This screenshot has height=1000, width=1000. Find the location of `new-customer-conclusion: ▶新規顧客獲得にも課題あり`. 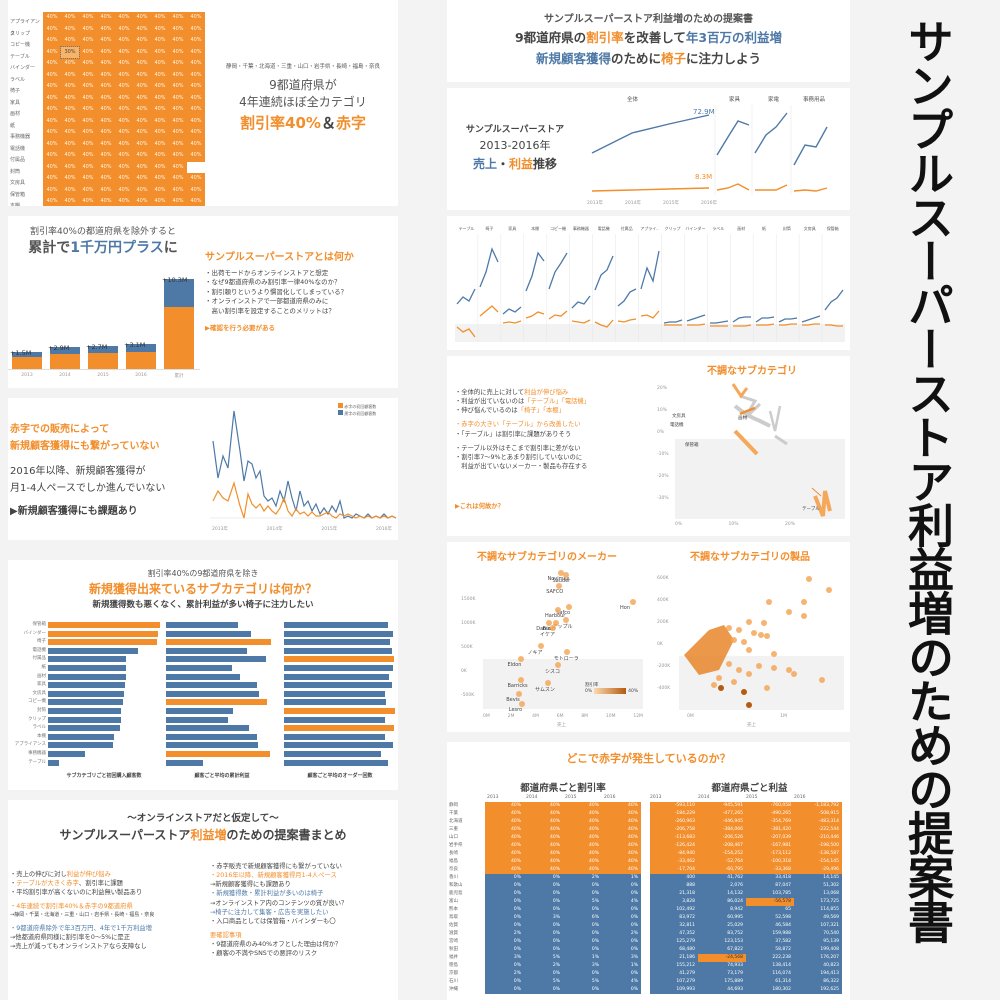

new-customer-conclusion: ▶新規顧客獲得にも課題あり is located at coordinates (74, 511).